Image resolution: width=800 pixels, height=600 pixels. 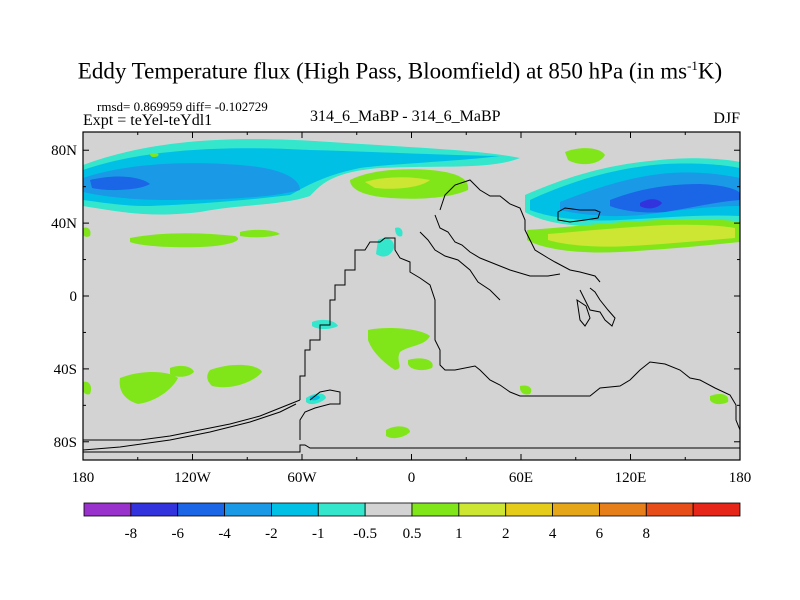 I want to click on colorbar-label: -6, so click(x=177, y=534).